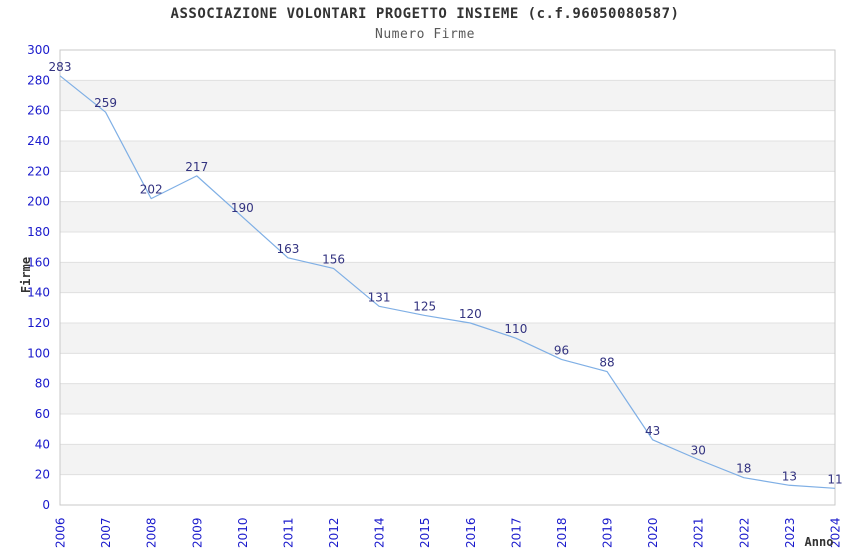 The height and width of the screenshot is (550, 850). I want to click on y-tick-label: 200, so click(38, 202).